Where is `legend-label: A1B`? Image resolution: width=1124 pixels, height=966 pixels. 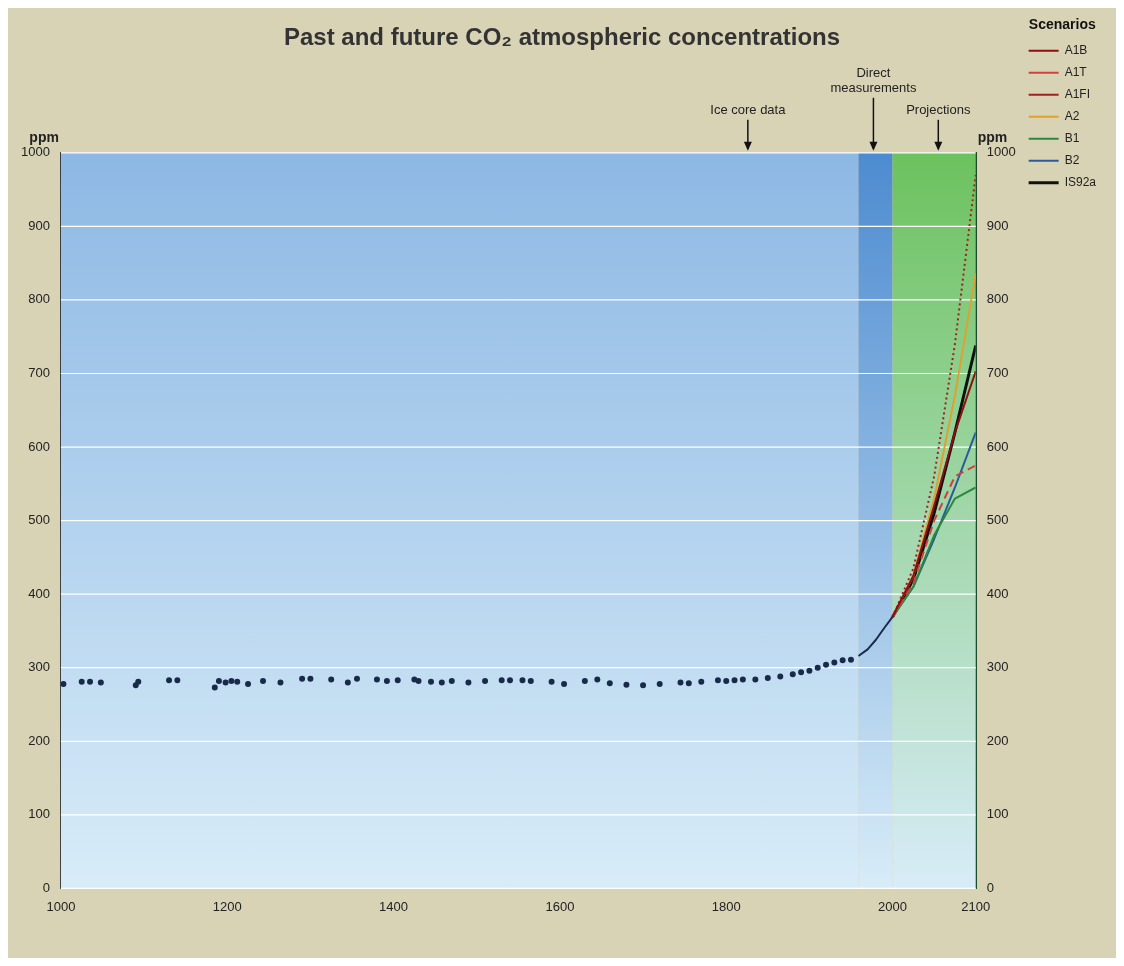
legend-label: A1B is located at coordinates (1076, 50).